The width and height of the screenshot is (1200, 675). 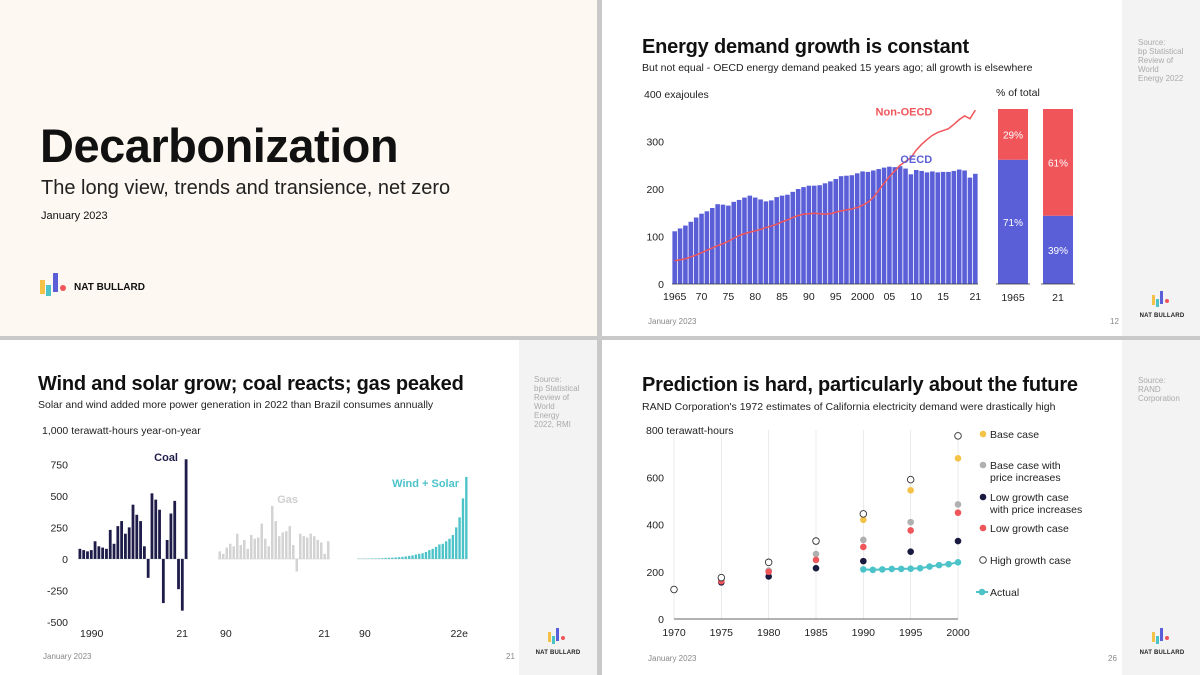 I want to click on series-label-non-oecd: Non-OECD, so click(x=904, y=112).